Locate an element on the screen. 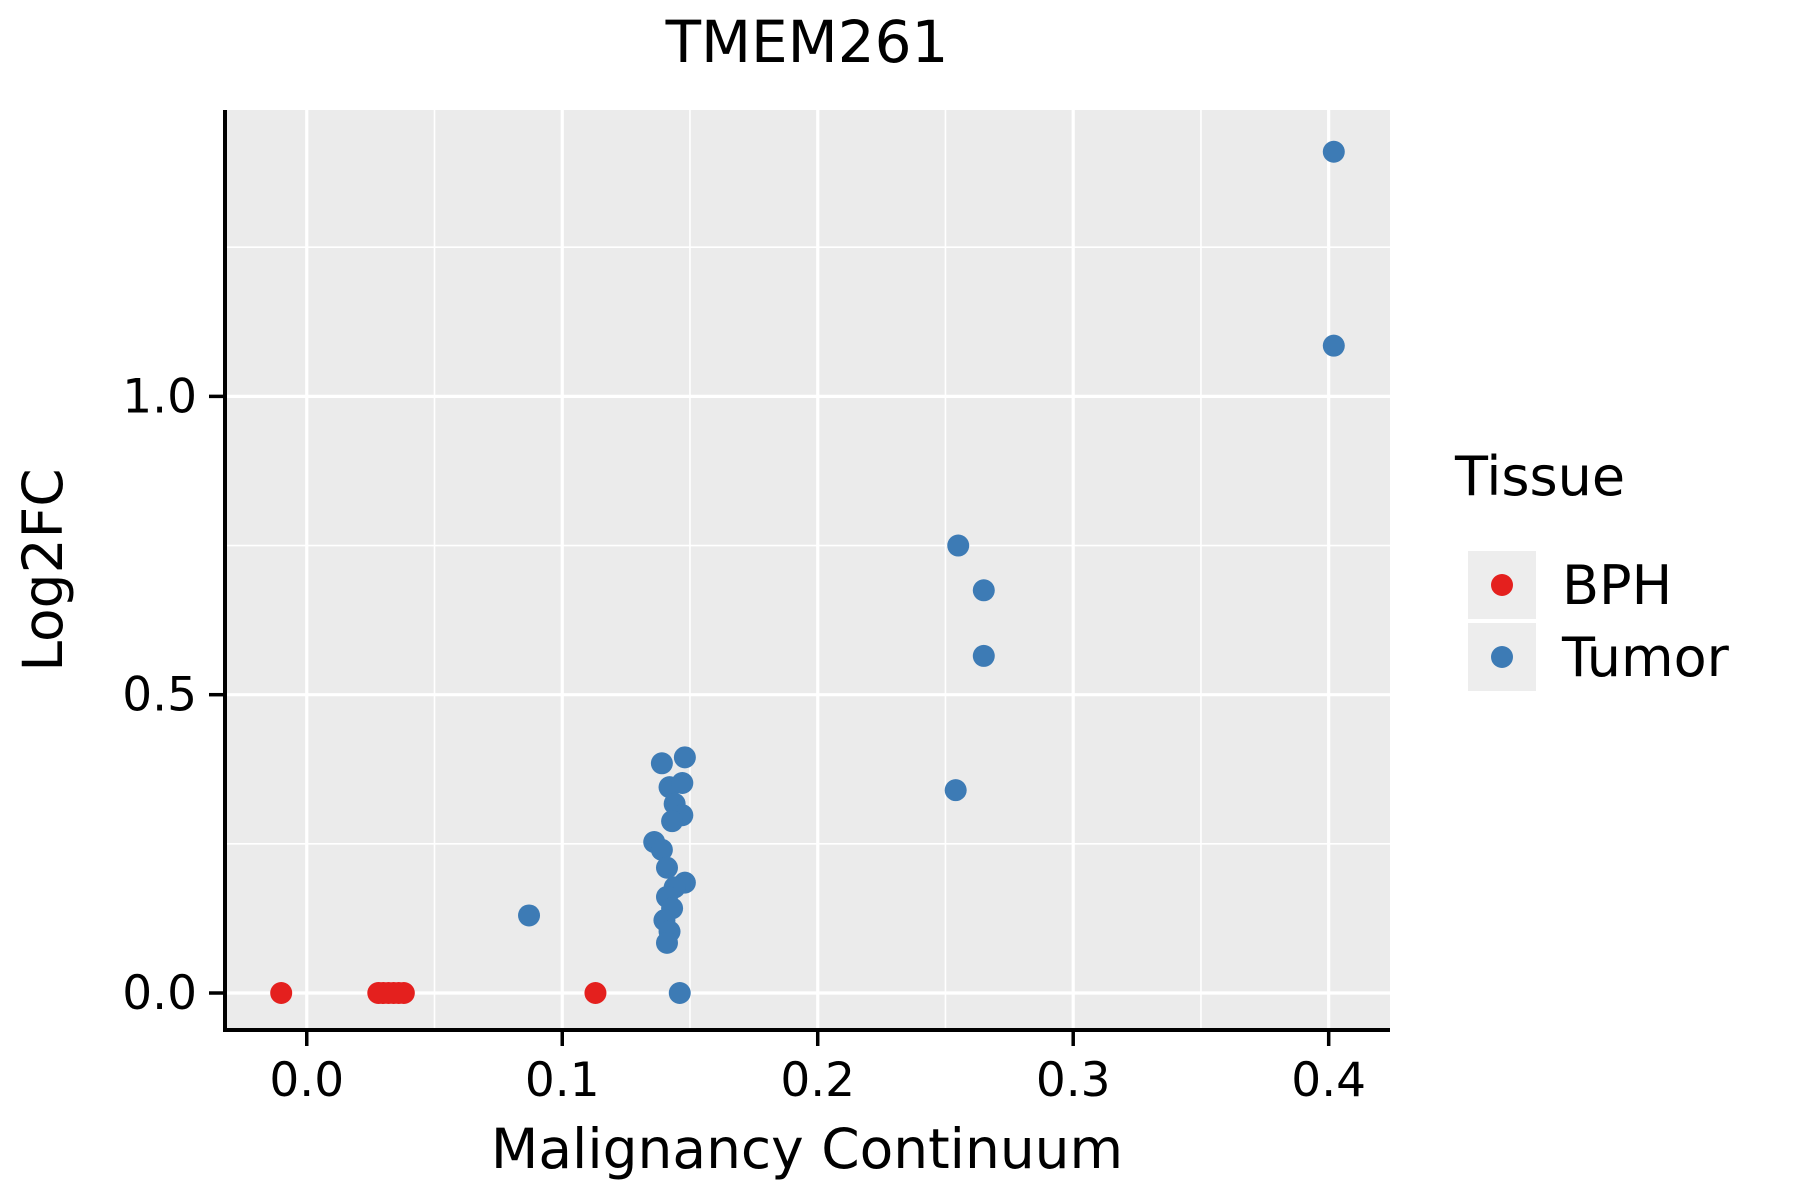  legend-marker-bph is located at coordinates (1502, 585).